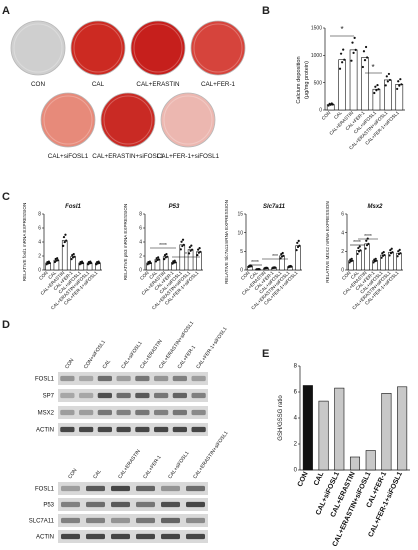 The image size is (418, 550). What do you see at coordinates (6, 11) in the screenshot?
I see `panel-a-letter: A` at bounding box center [6, 11].